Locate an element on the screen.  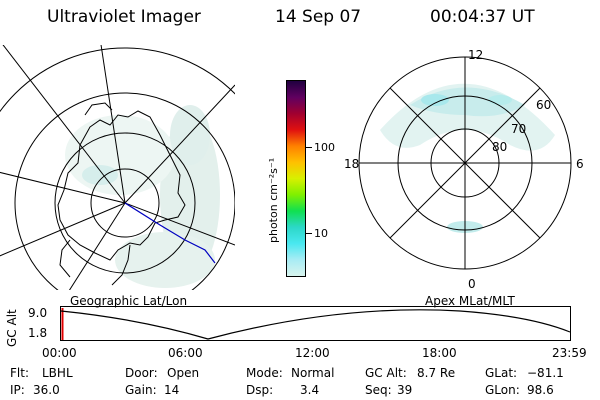
status-glat-key: GLat: is located at coordinates (501, 373).